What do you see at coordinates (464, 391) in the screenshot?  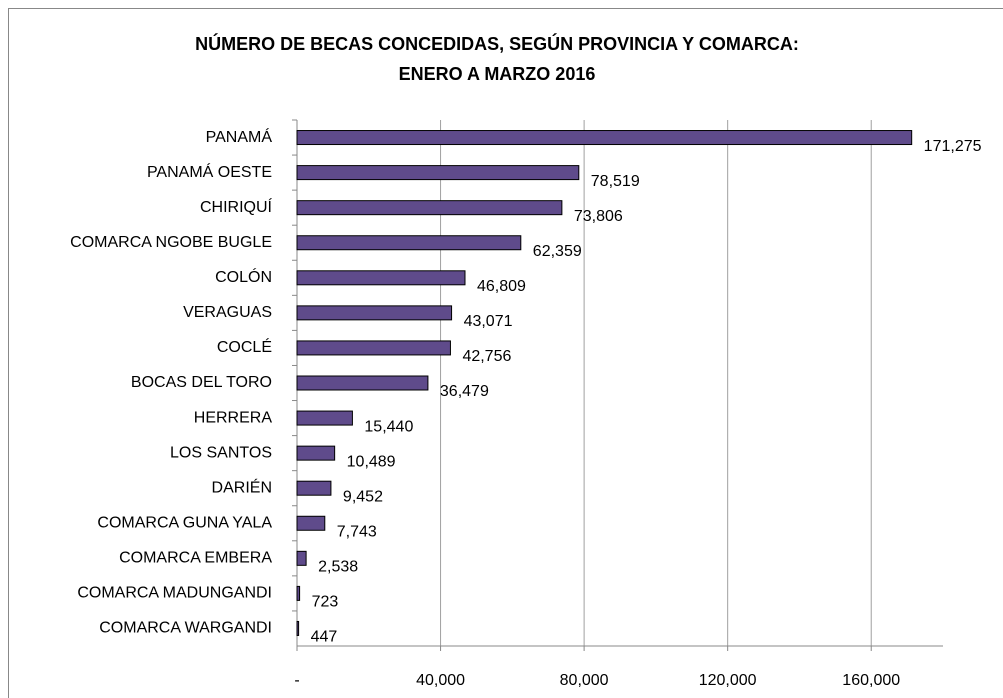 I see `value-label: 36,479` at bounding box center [464, 391].